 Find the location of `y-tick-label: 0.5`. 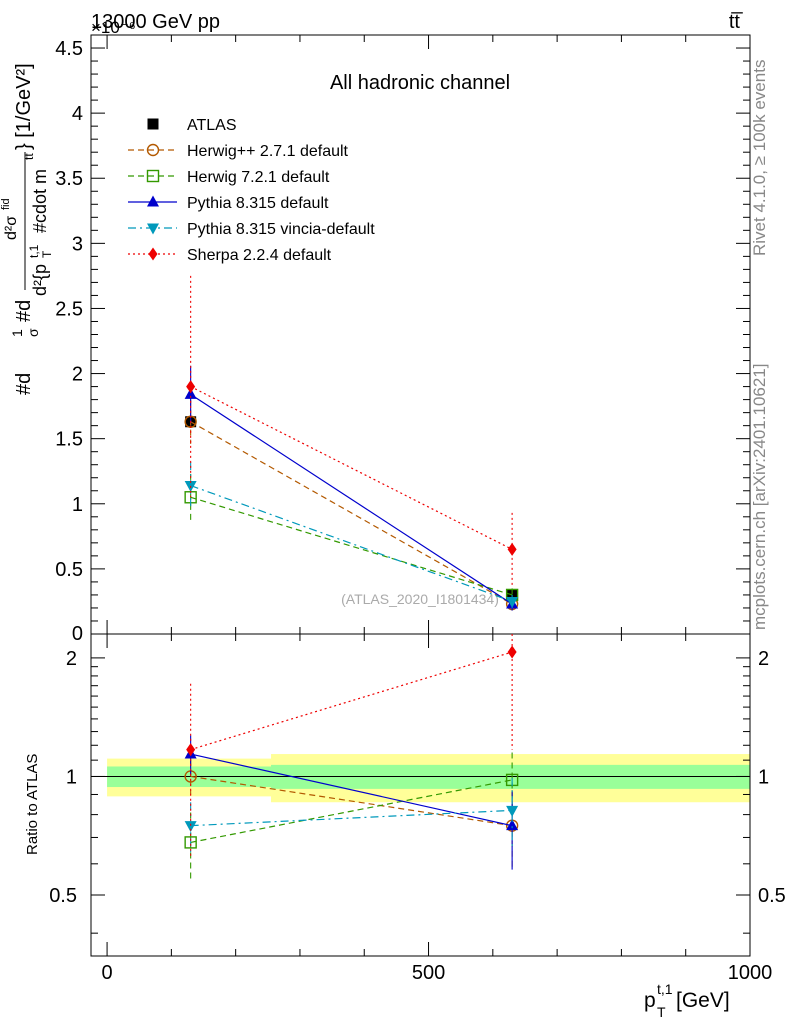

y-tick-label: 0.5 is located at coordinates (69, 570).